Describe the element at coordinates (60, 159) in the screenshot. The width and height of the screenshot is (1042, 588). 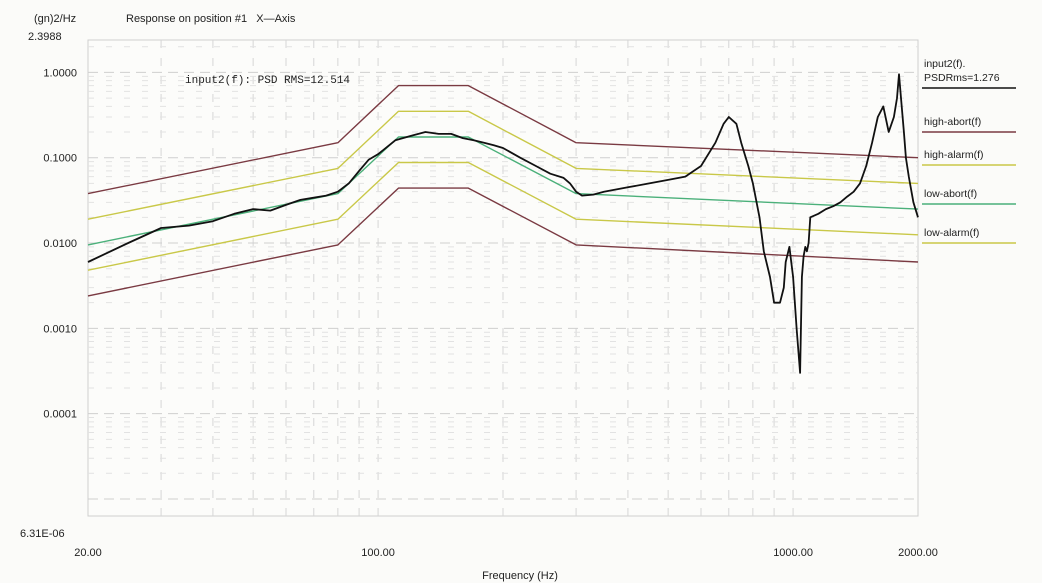
I see `y-tick-label: 0.1000` at that location.